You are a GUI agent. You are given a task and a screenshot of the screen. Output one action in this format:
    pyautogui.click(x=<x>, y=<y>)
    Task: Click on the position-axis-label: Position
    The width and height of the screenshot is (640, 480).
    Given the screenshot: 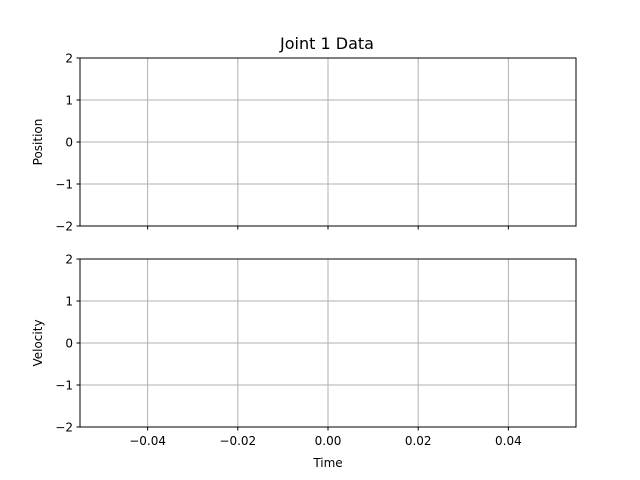 What is the action you would take?
    pyautogui.click(x=38, y=142)
    